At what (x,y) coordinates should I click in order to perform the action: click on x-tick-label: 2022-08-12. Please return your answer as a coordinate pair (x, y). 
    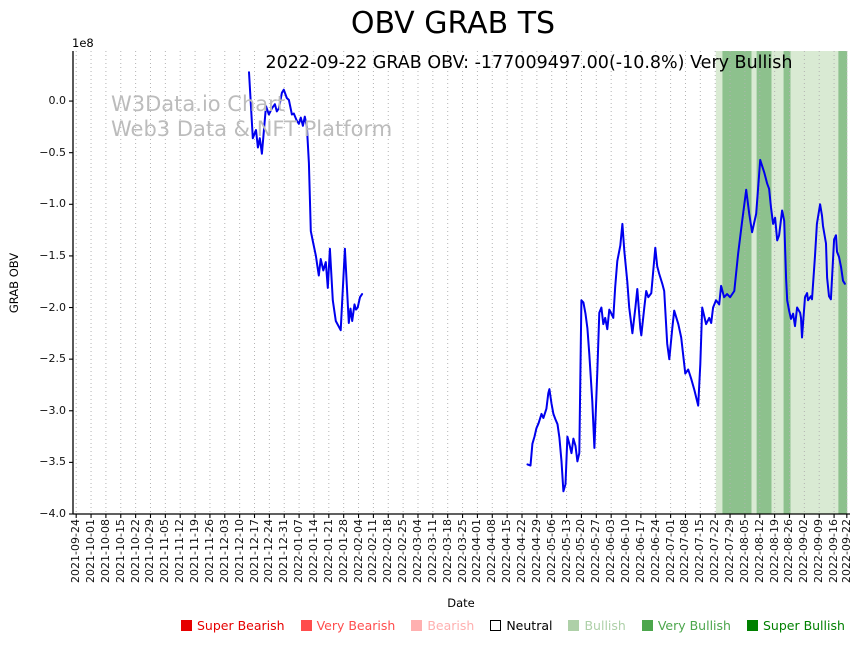
    Looking at the image, I should click on (759, 551).